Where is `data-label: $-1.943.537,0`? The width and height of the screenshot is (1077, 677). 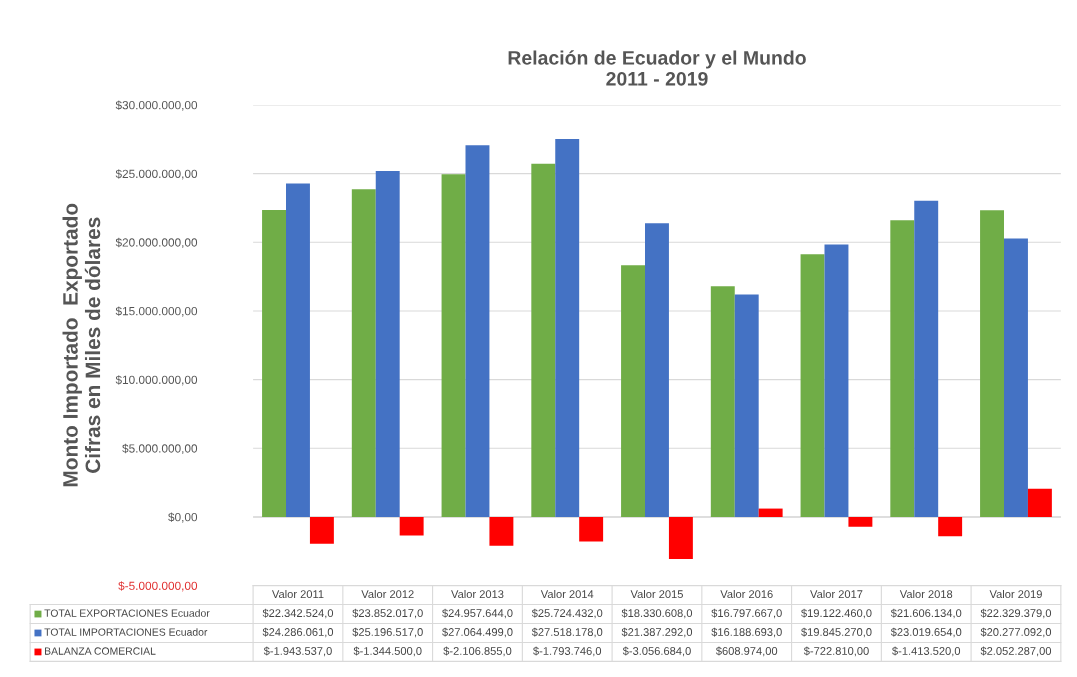
data-label: $-1.943.537,0 is located at coordinates (297, 651).